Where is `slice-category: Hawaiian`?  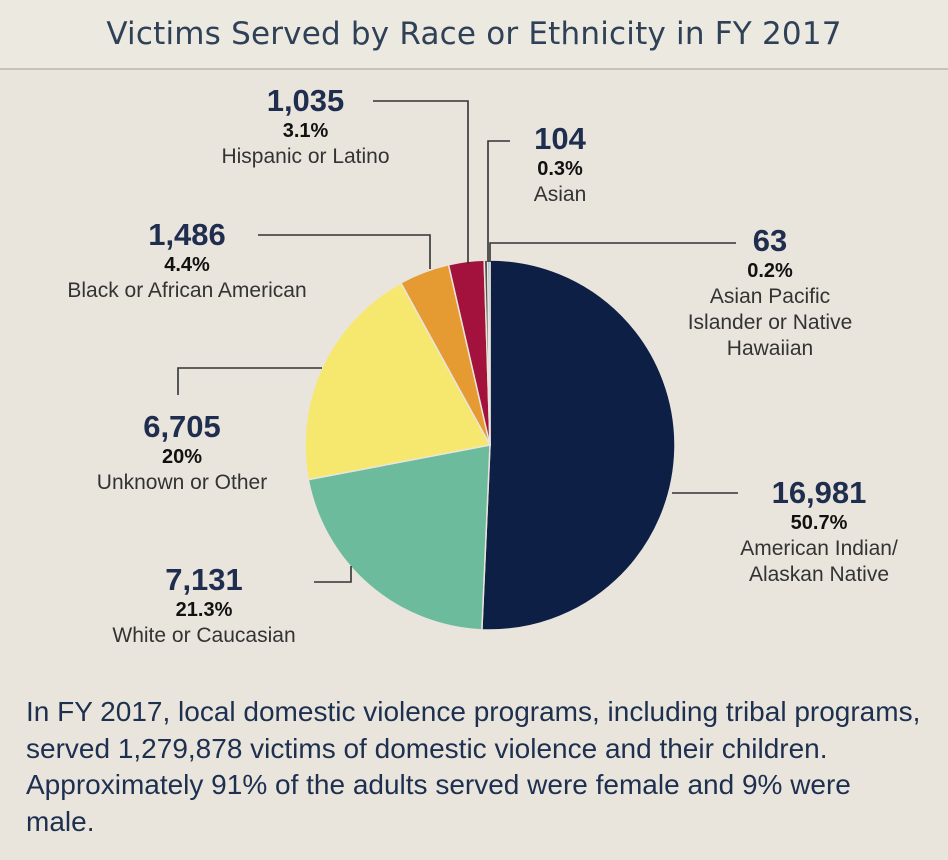
slice-category: Hawaiian is located at coordinates (770, 348).